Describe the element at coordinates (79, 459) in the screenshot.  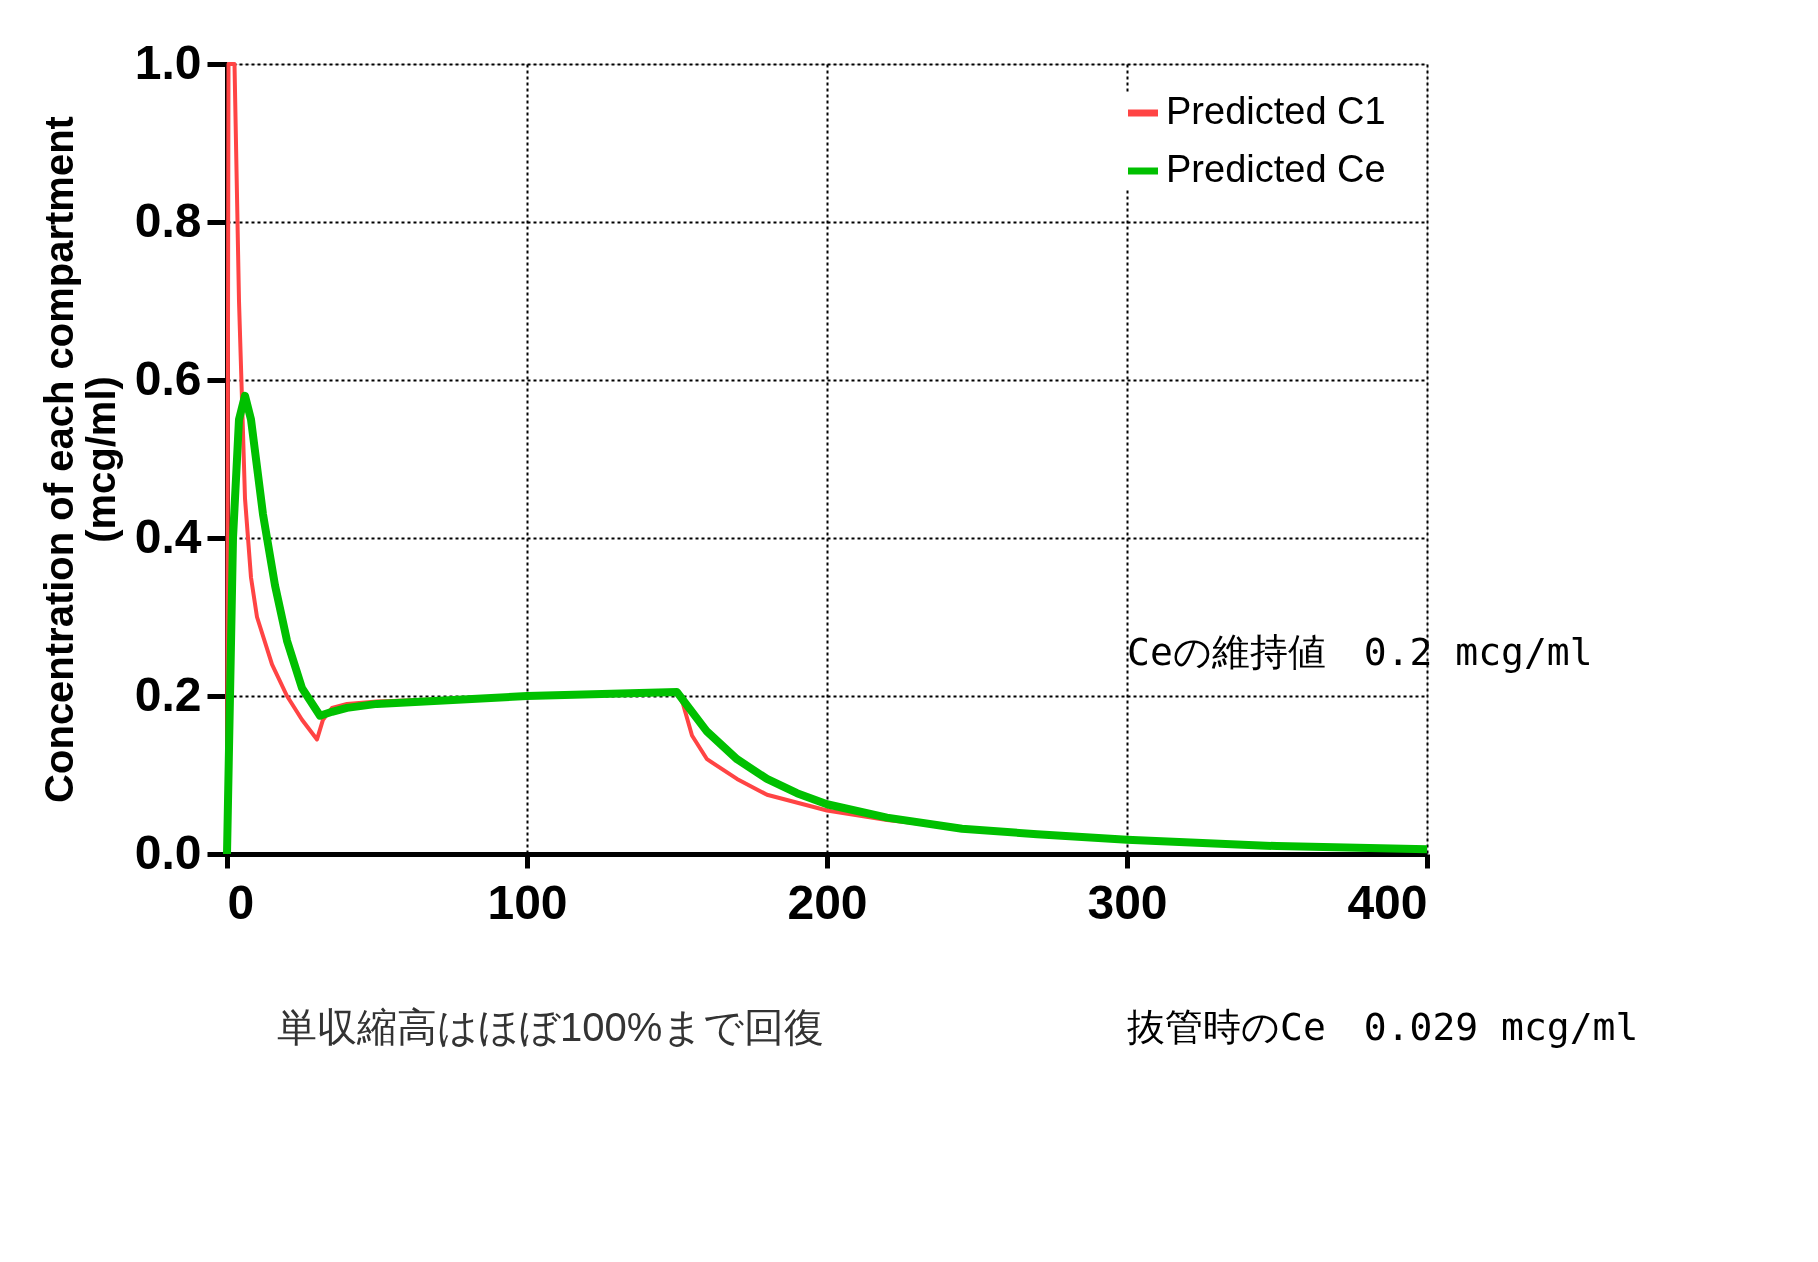
I see `y-axis-title: Concentration of each compartment (mcg/ml)` at that location.